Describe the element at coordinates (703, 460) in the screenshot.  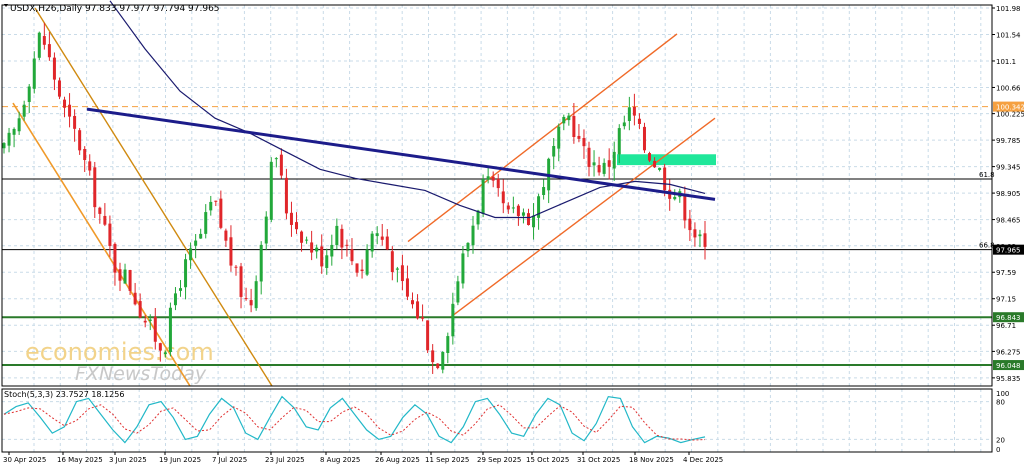
I see `time-tick-label: 4 Dec 2025` at that location.